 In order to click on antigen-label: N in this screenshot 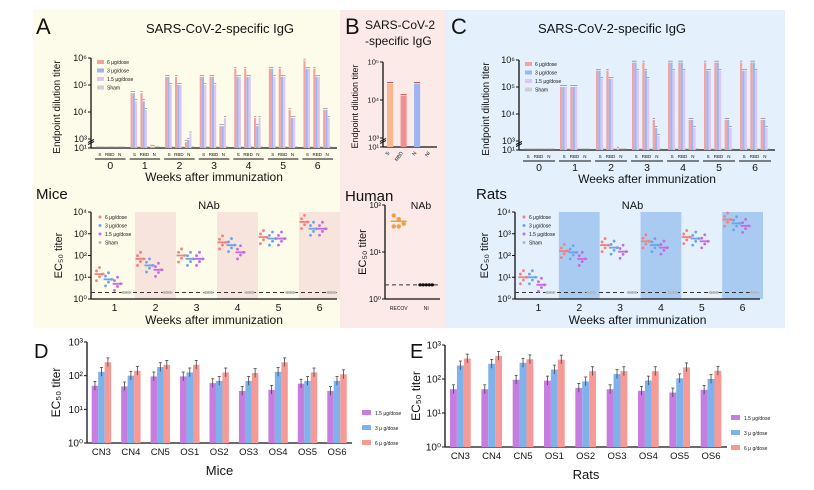, I will do `click(692, 156)`.